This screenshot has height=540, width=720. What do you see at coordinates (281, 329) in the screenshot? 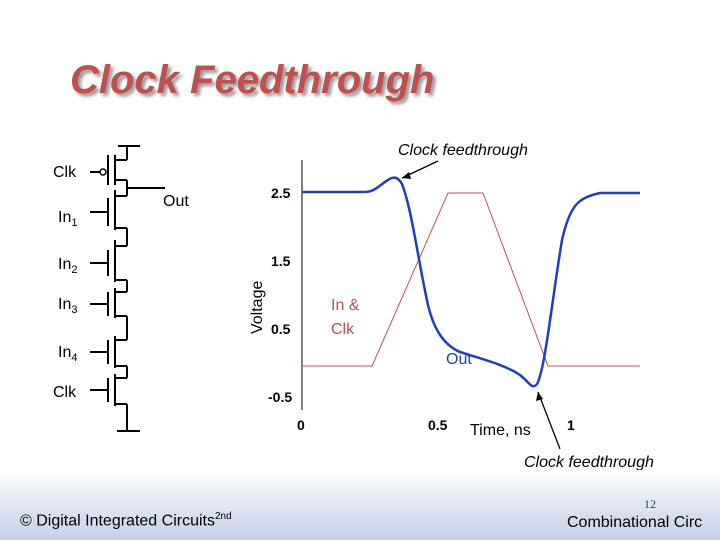
I see `y-tick-0-5: 0.5` at bounding box center [281, 329].